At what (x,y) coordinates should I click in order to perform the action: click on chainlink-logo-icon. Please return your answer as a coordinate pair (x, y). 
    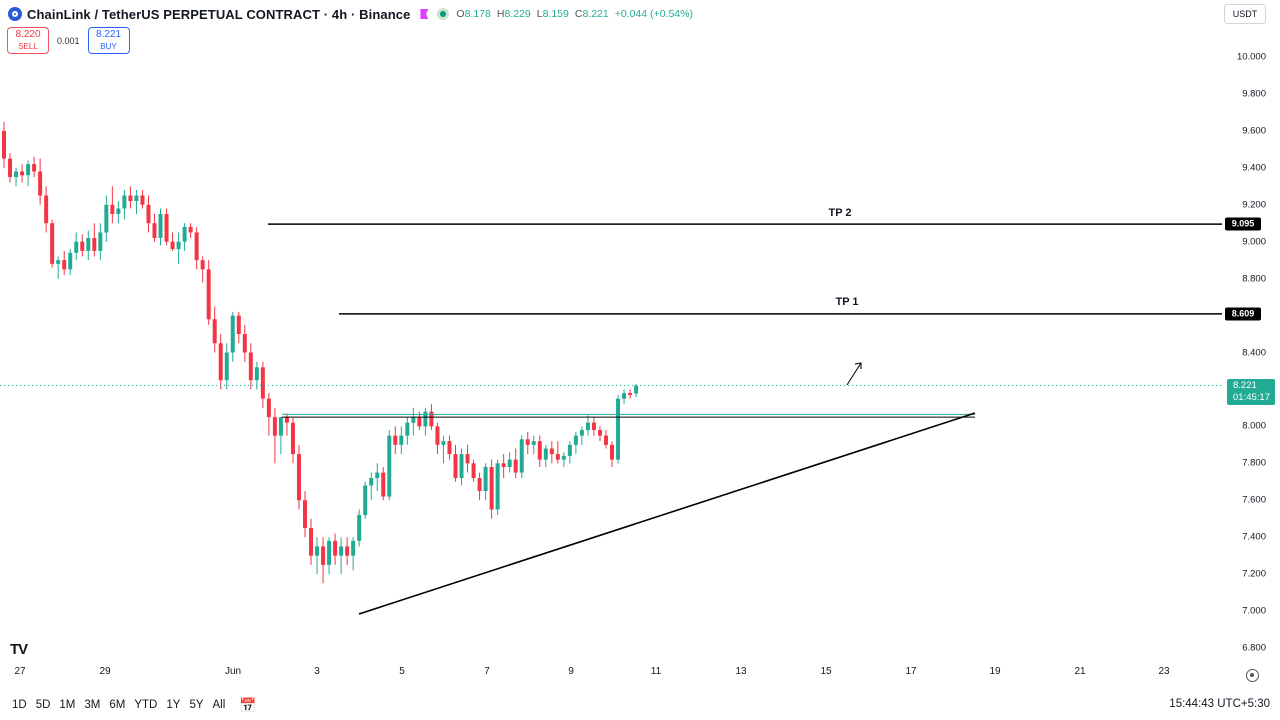
    Looking at the image, I should click on (15, 14).